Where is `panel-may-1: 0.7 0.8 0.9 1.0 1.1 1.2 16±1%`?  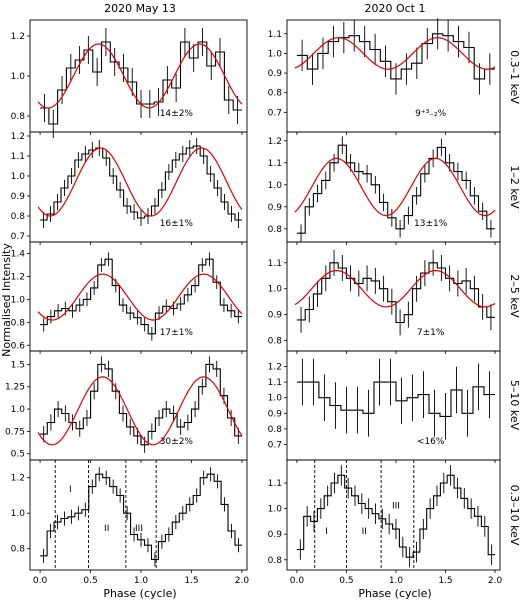 panel-may-1: 0.7 0.8 0.9 1.0 1.1 1.2 16±1% is located at coordinates (129, 188).